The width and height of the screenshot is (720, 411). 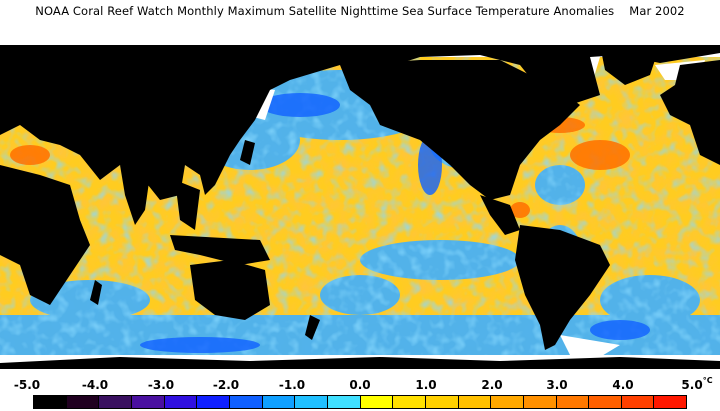 What do you see at coordinates (95, 385) in the screenshot?
I see `legend-tick-1: -4.0` at bounding box center [95, 385].